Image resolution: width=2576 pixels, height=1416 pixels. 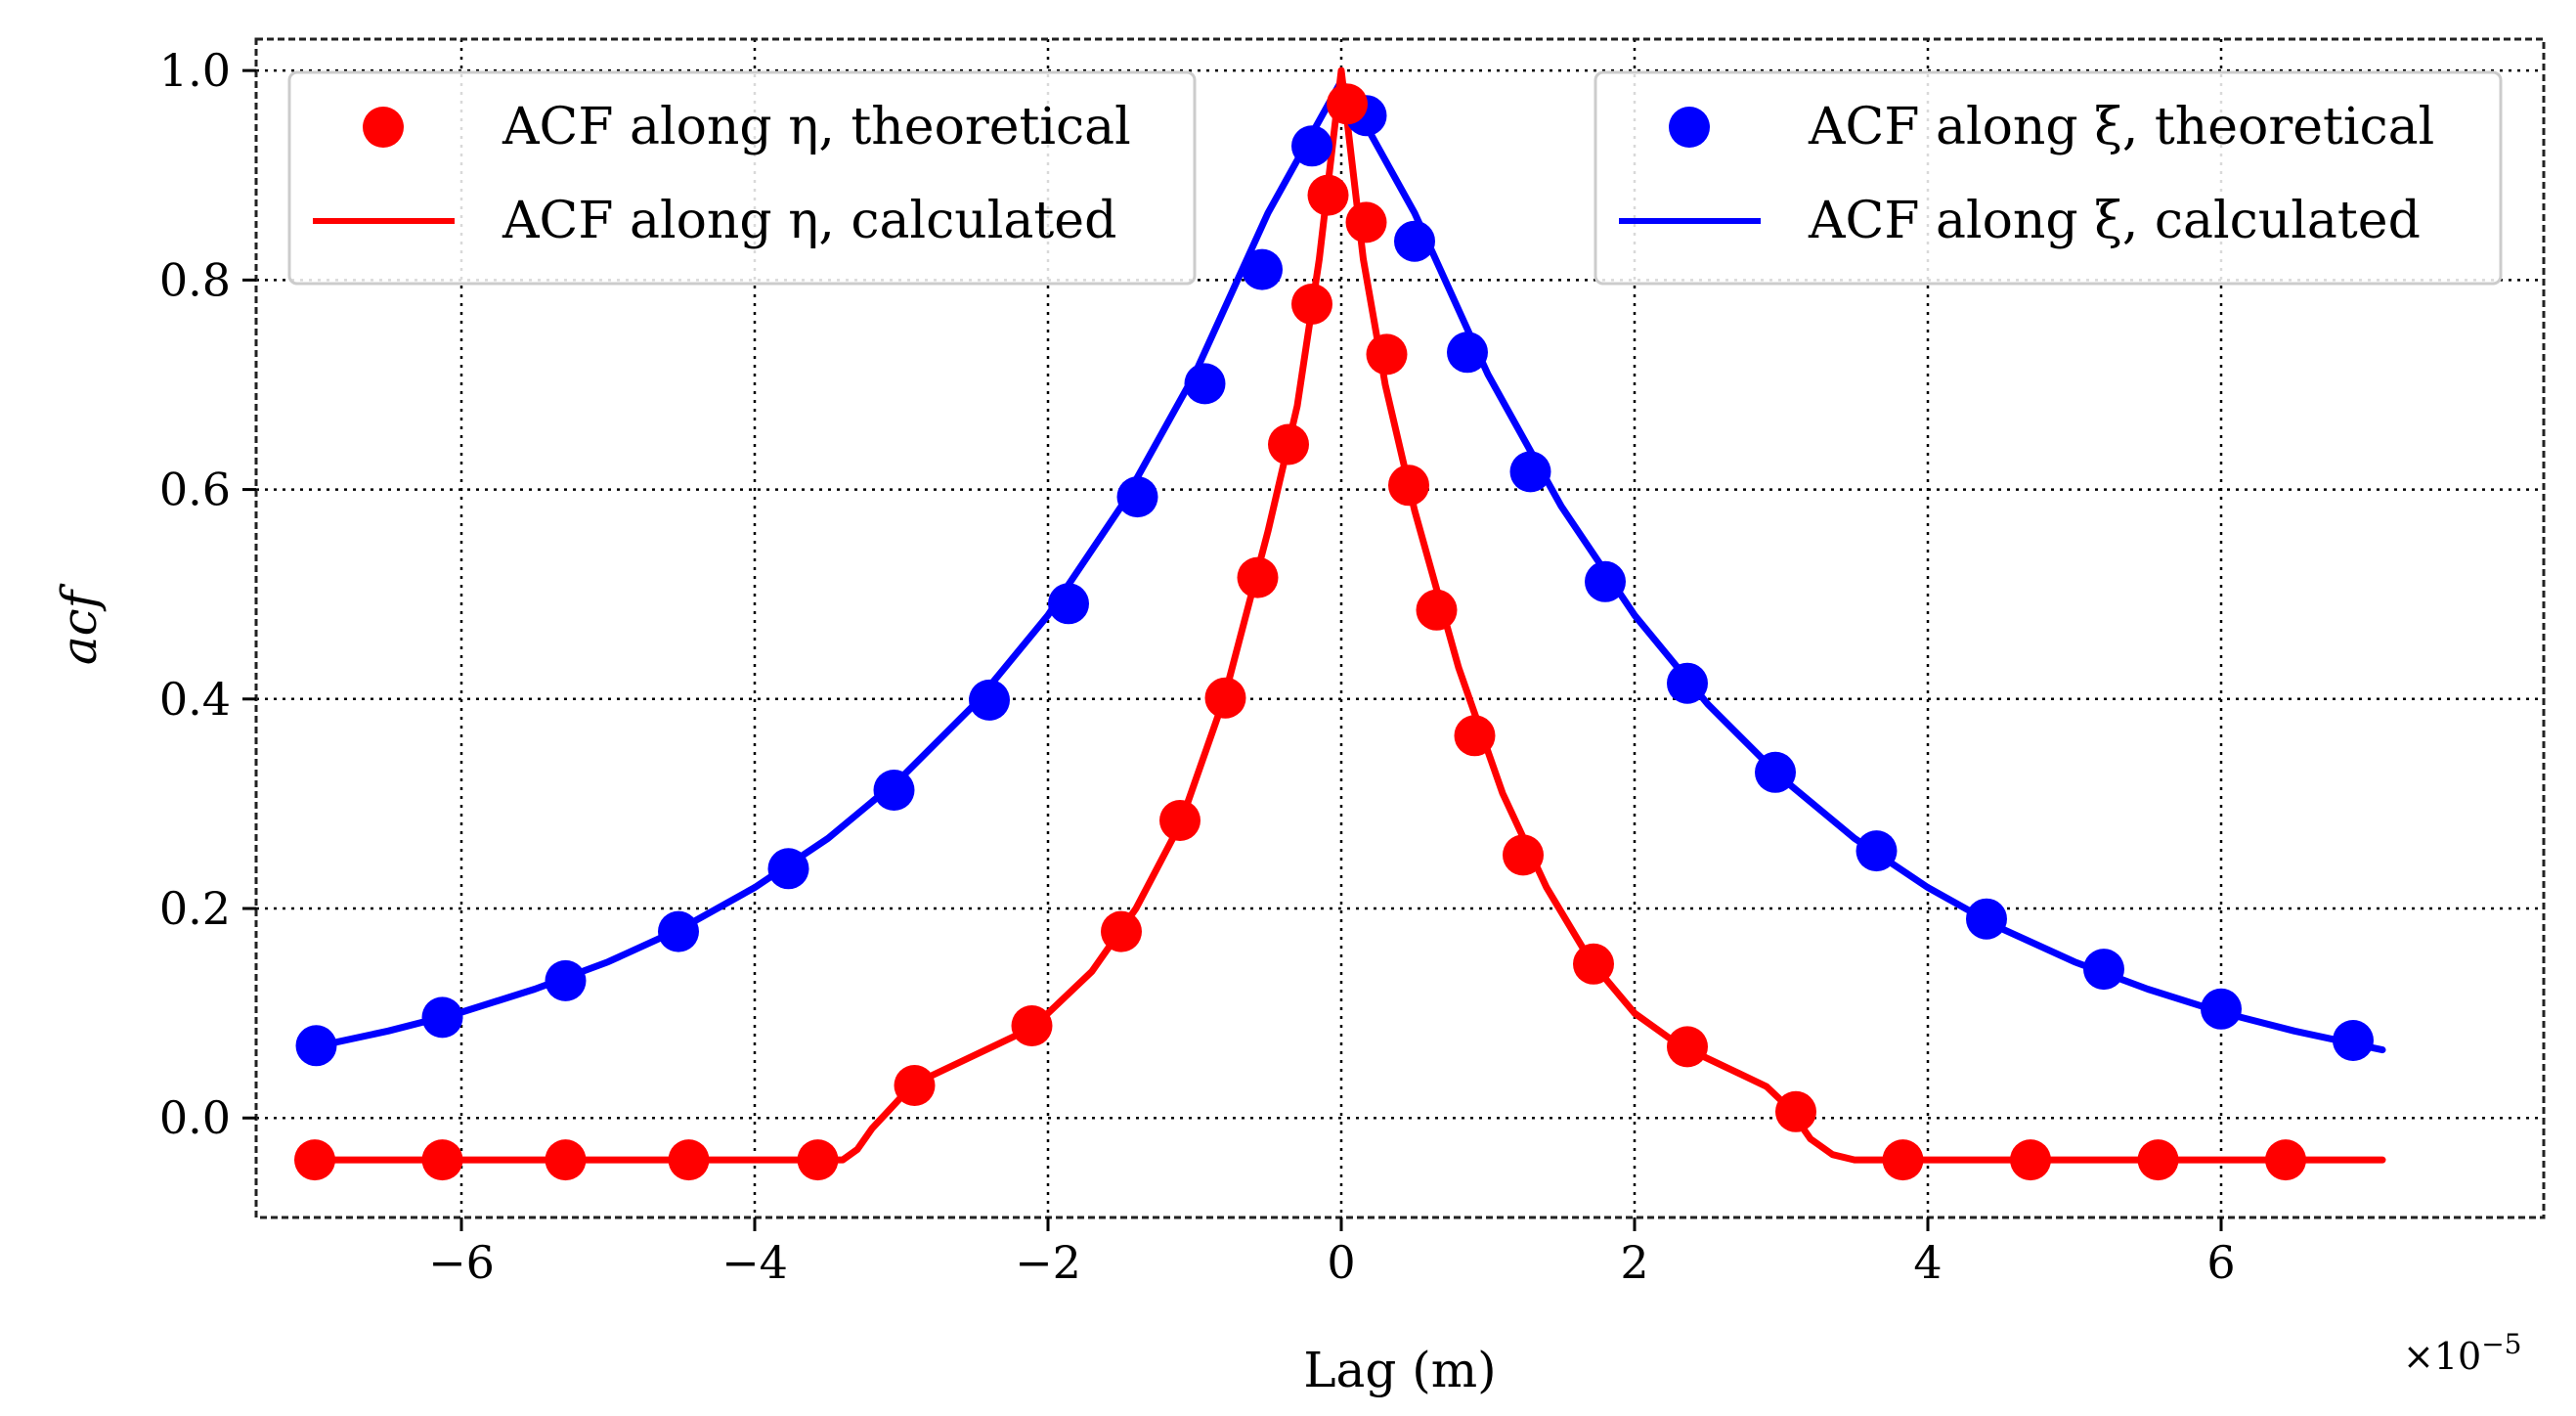 What do you see at coordinates (1048, 1262) in the screenshot?
I see `x-tick-label: −2` at bounding box center [1048, 1262].